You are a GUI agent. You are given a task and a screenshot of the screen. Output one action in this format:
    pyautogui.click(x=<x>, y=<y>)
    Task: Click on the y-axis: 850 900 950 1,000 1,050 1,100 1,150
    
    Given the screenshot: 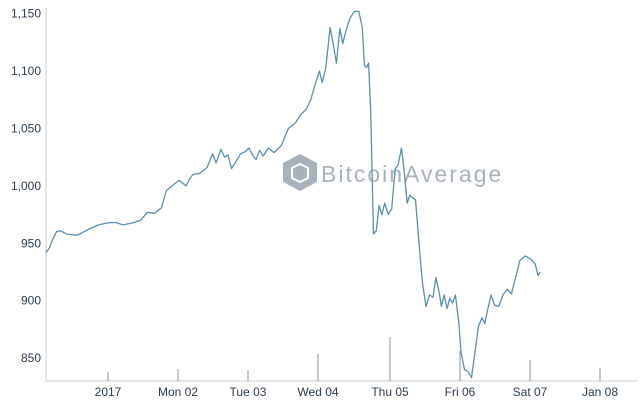 What is the action you would take?
    pyautogui.click(x=29, y=194)
    